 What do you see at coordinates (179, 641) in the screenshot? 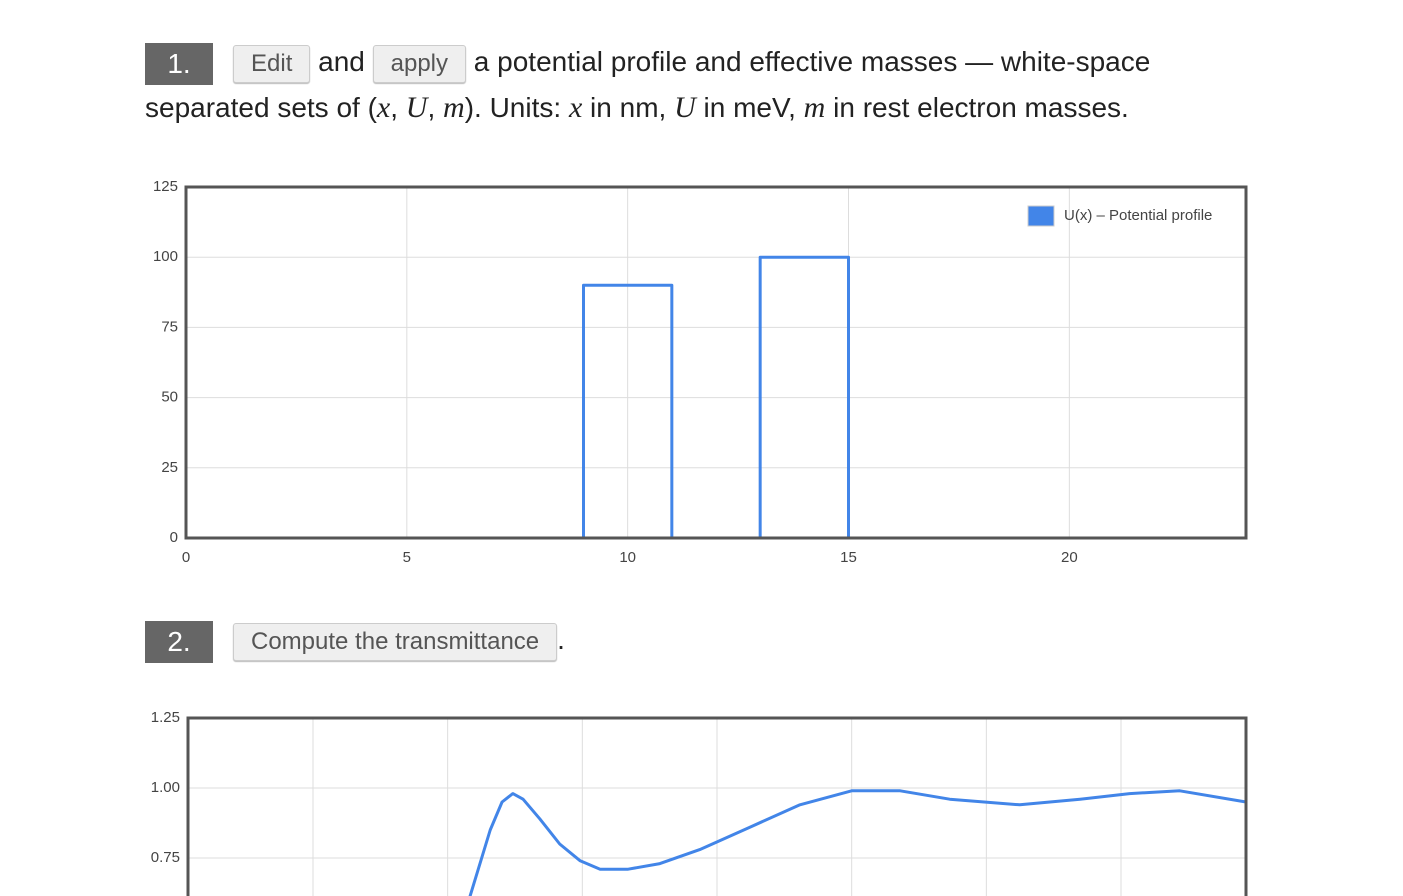
I see `step-number: 2.` at bounding box center [179, 641].